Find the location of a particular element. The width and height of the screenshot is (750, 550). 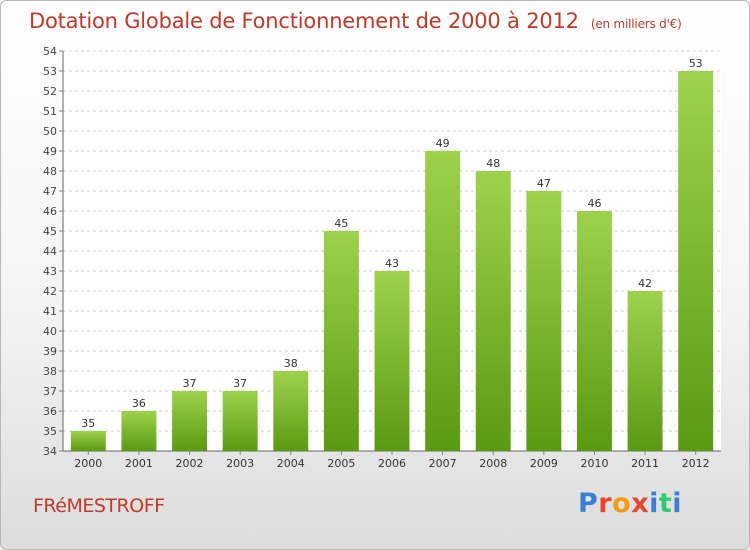

y-tick-label: 53 is located at coordinates (50, 71).